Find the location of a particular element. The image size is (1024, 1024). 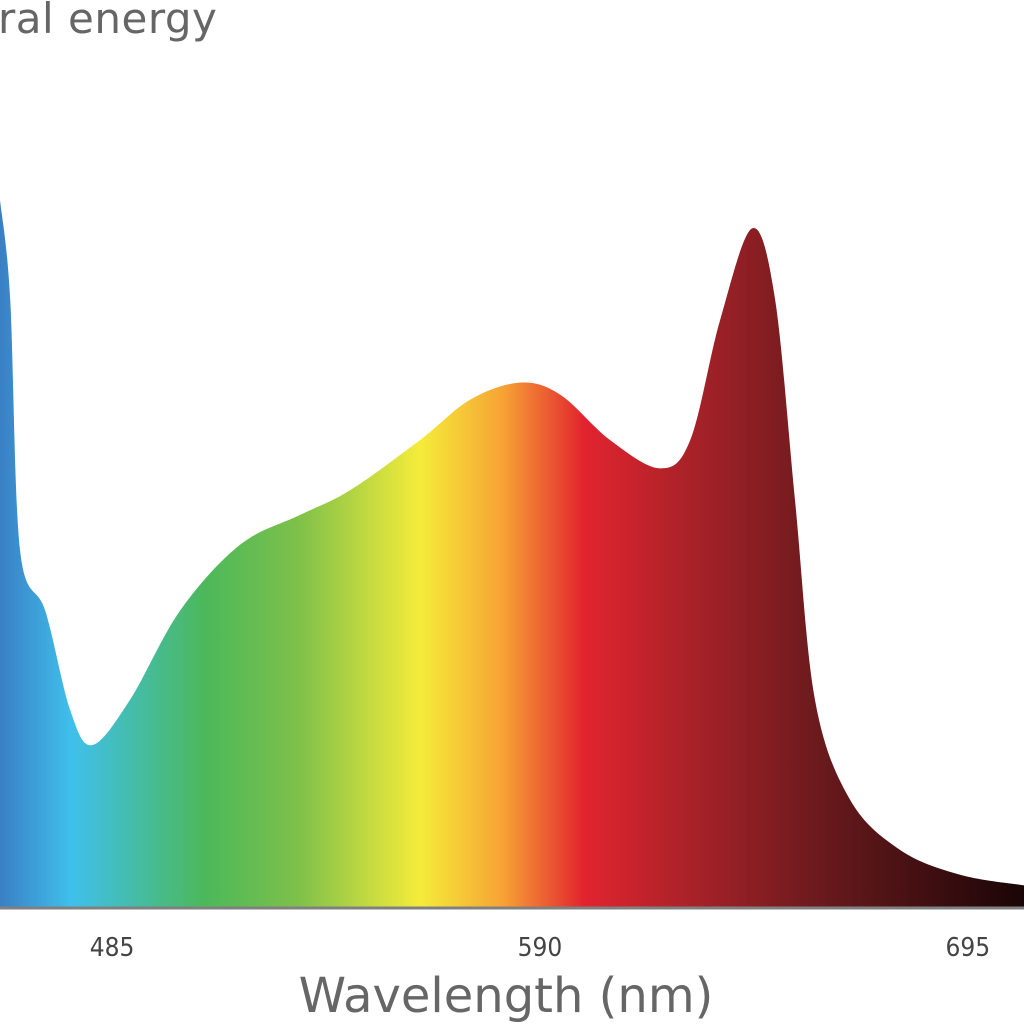

x-tick-label: 590 is located at coordinates (540, 948).